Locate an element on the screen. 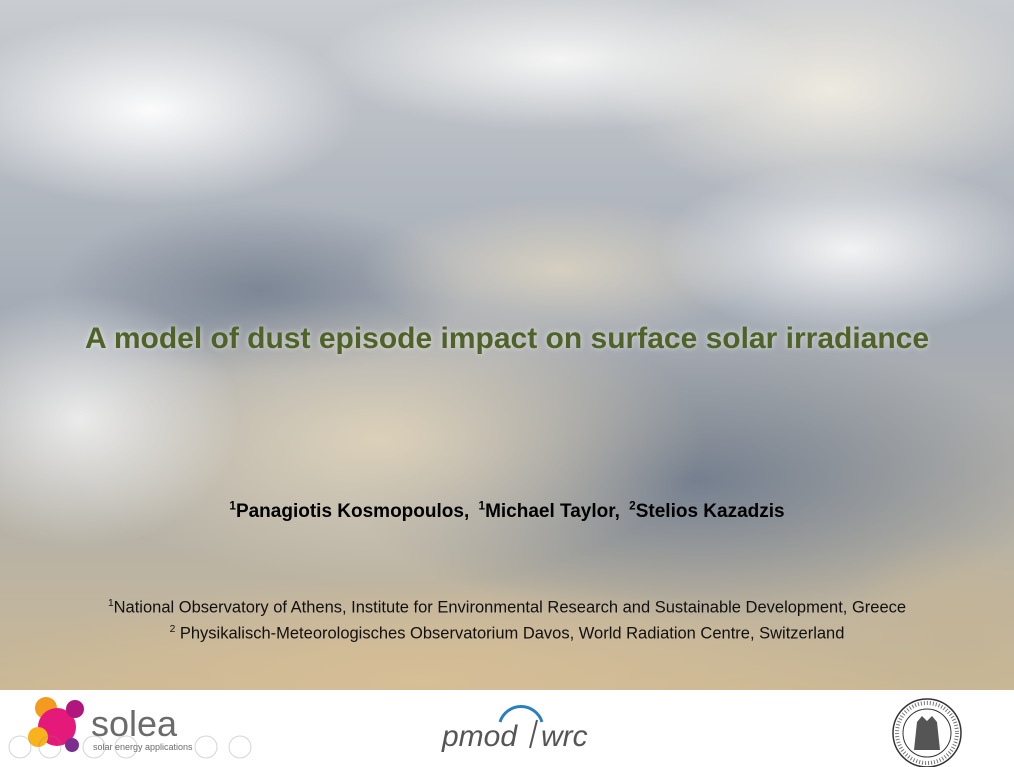  solea-logo: solea solar energy applications is located at coordinates (110, 724).